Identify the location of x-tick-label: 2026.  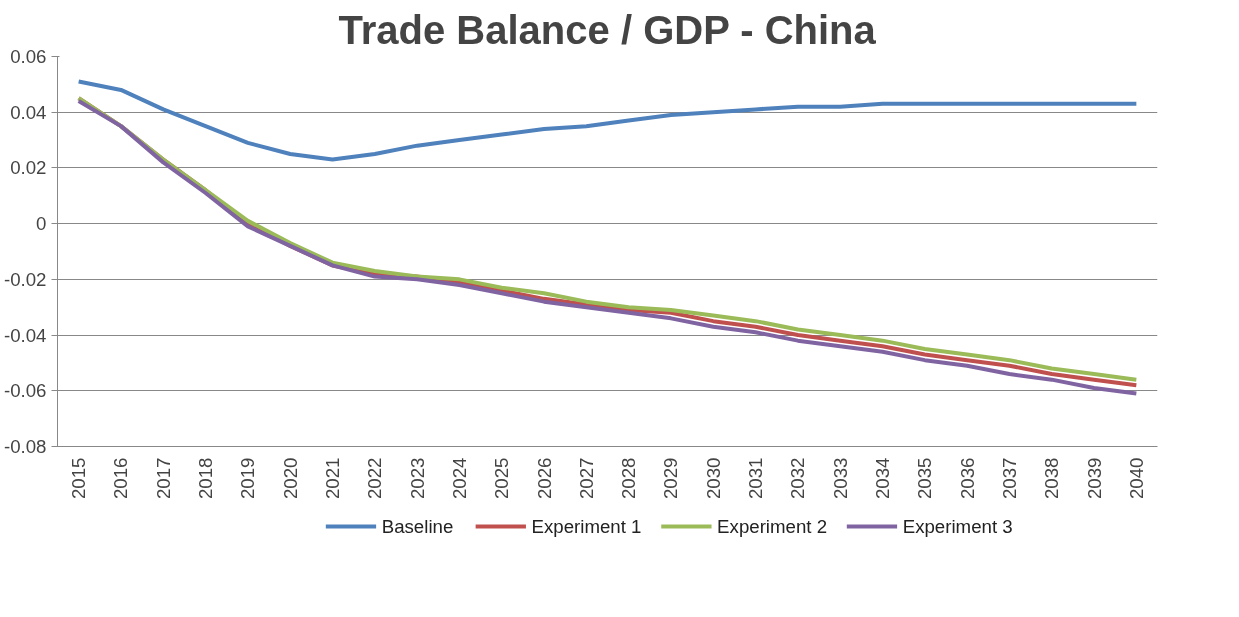
(544, 478).